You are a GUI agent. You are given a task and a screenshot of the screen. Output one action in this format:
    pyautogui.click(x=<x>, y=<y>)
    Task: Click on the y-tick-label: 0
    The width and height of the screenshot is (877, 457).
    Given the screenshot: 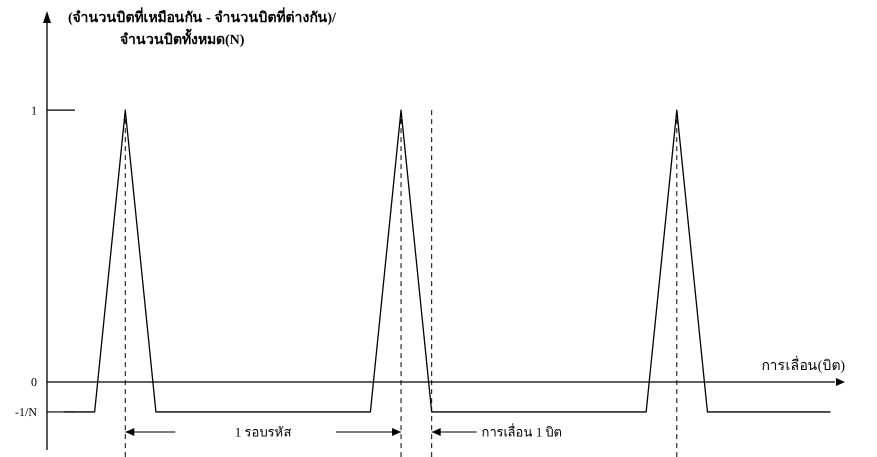 What is the action you would take?
    pyautogui.click(x=34, y=382)
    